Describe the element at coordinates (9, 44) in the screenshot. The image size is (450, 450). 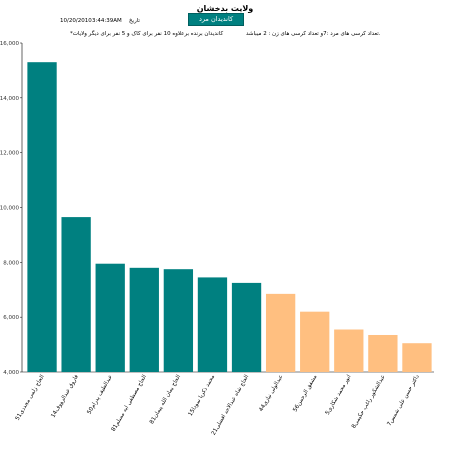
I see `y-tick-label: 16,000` at that location.